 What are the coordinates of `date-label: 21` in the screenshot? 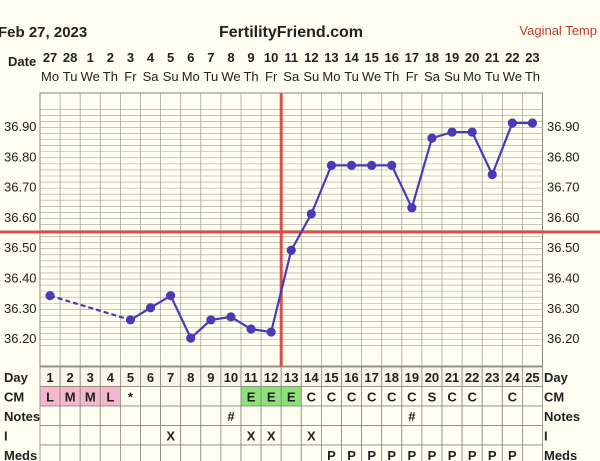 It's located at (492, 57).